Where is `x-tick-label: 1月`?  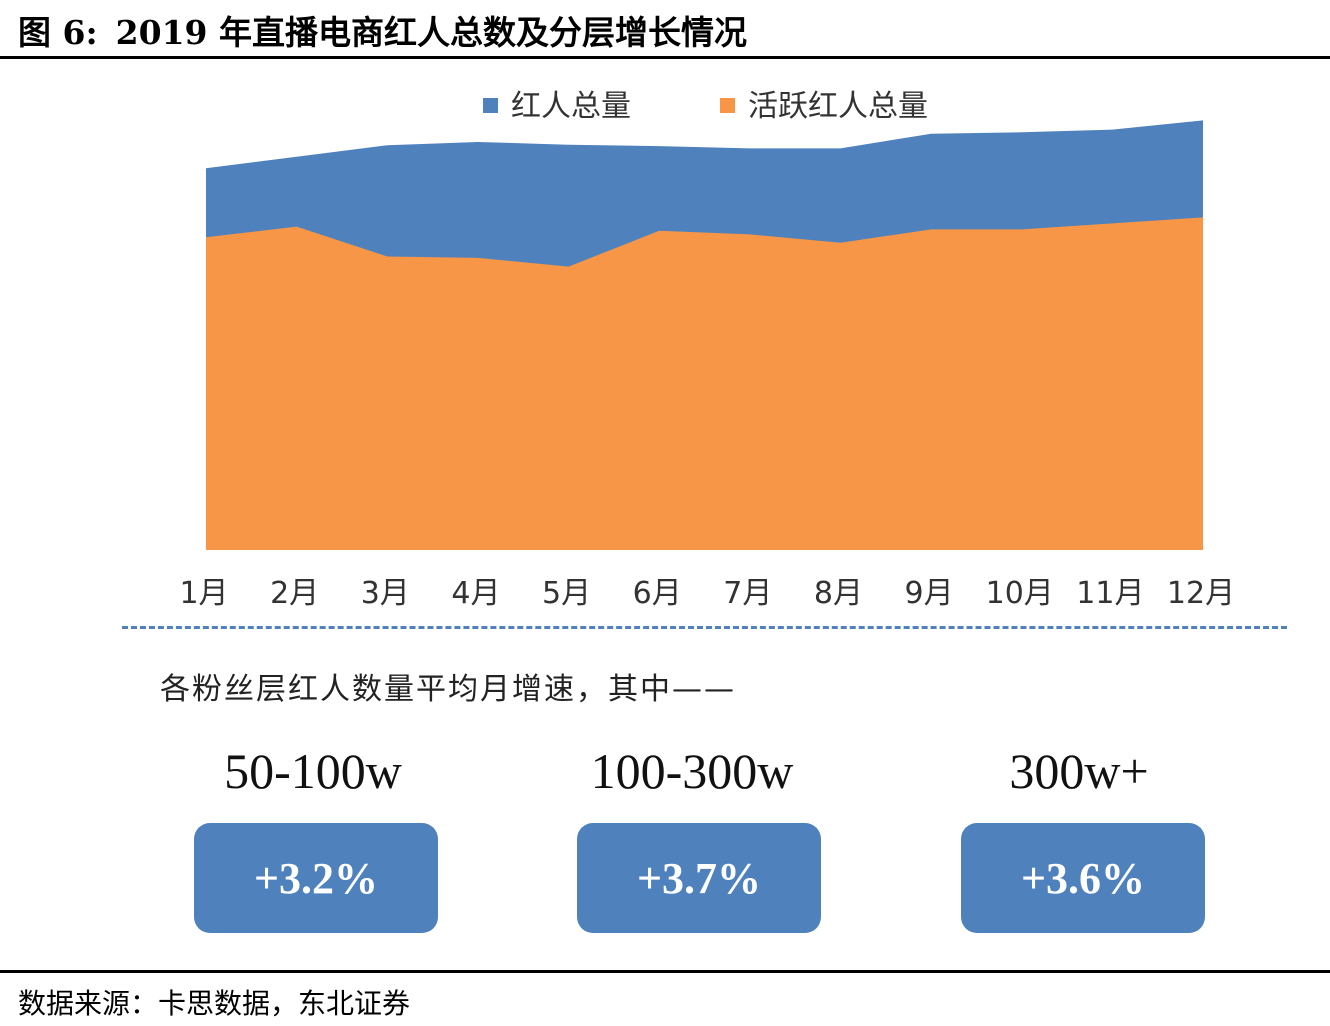
x-tick-label: 1月 is located at coordinates (203, 593).